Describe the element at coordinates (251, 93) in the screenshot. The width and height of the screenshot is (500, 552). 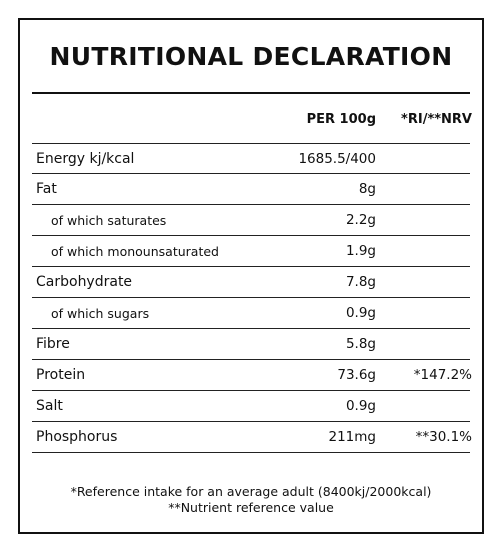
I see `title-divider` at that location.